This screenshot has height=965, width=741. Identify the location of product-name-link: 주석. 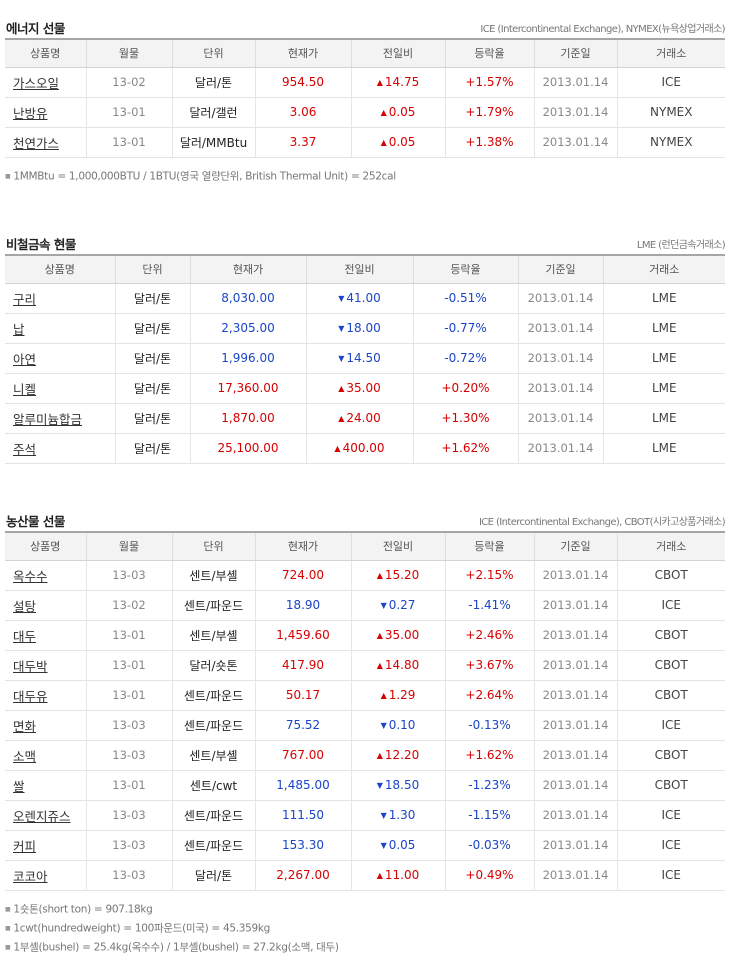
(25, 449).